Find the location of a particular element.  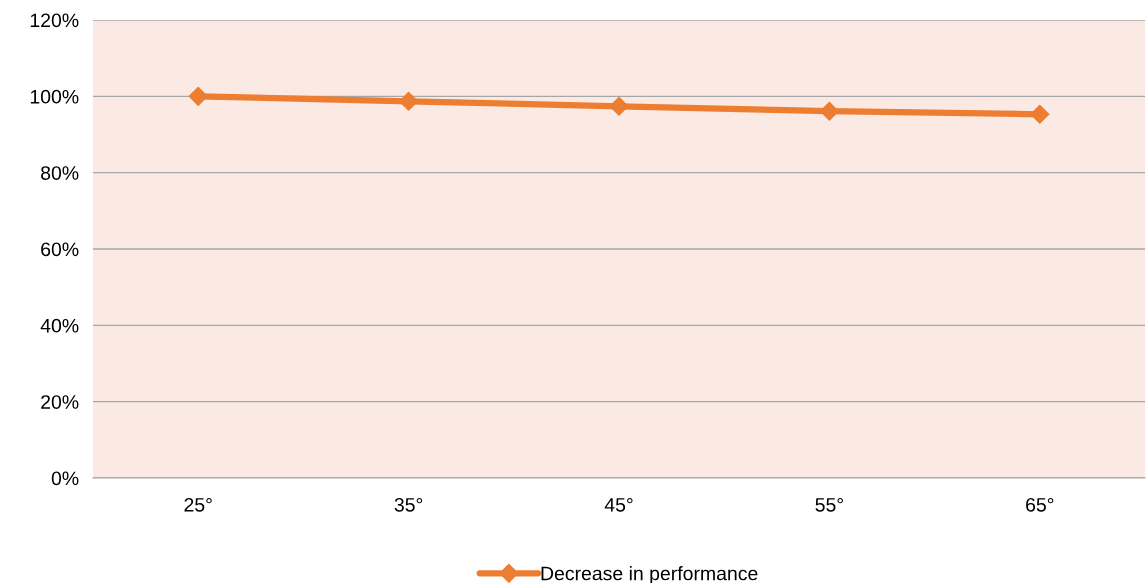

y-tick-label: 100% is located at coordinates (54, 96).